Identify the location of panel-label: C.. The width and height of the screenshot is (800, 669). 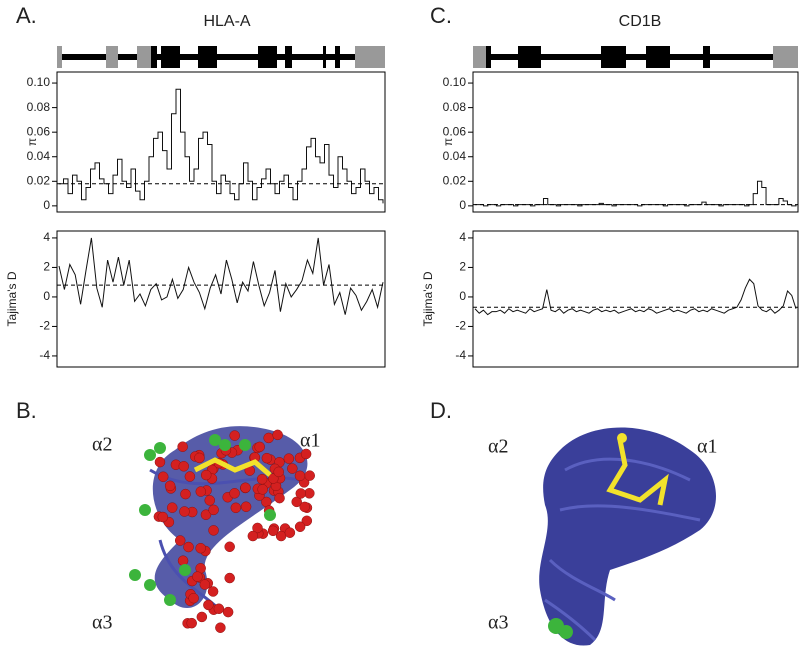
(441, 15).